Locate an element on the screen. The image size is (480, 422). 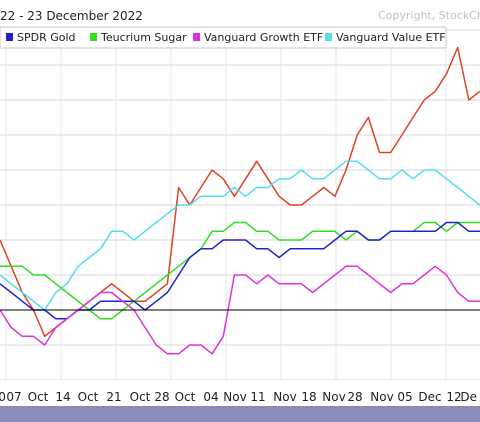
legend-label: Vanguard Growth ETF is located at coordinates (263, 37).